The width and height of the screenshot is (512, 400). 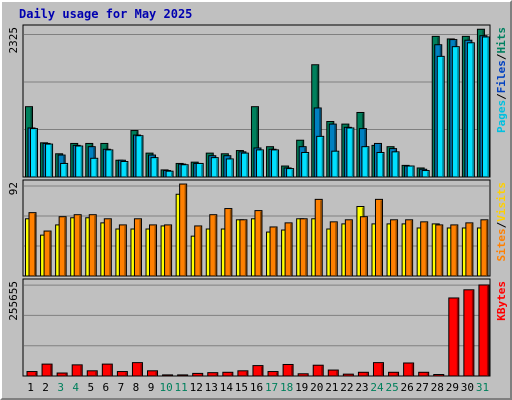 What do you see at coordinates (151, 387) in the screenshot?
I see `x-tick-label-day-9: 9` at bounding box center [151, 387].